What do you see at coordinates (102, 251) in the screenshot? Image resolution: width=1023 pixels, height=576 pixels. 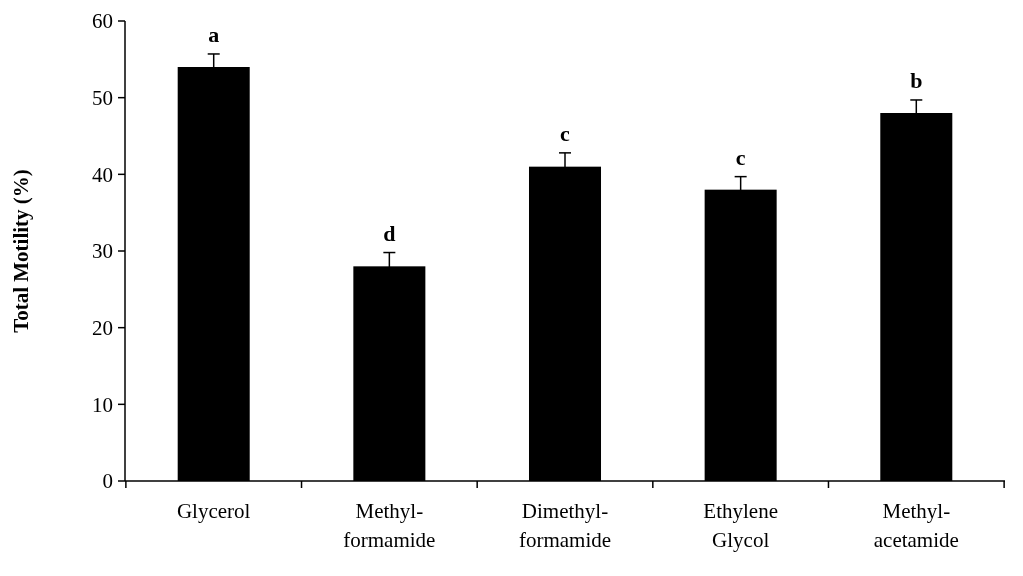 I see `y-tick-label: 30` at bounding box center [102, 251].